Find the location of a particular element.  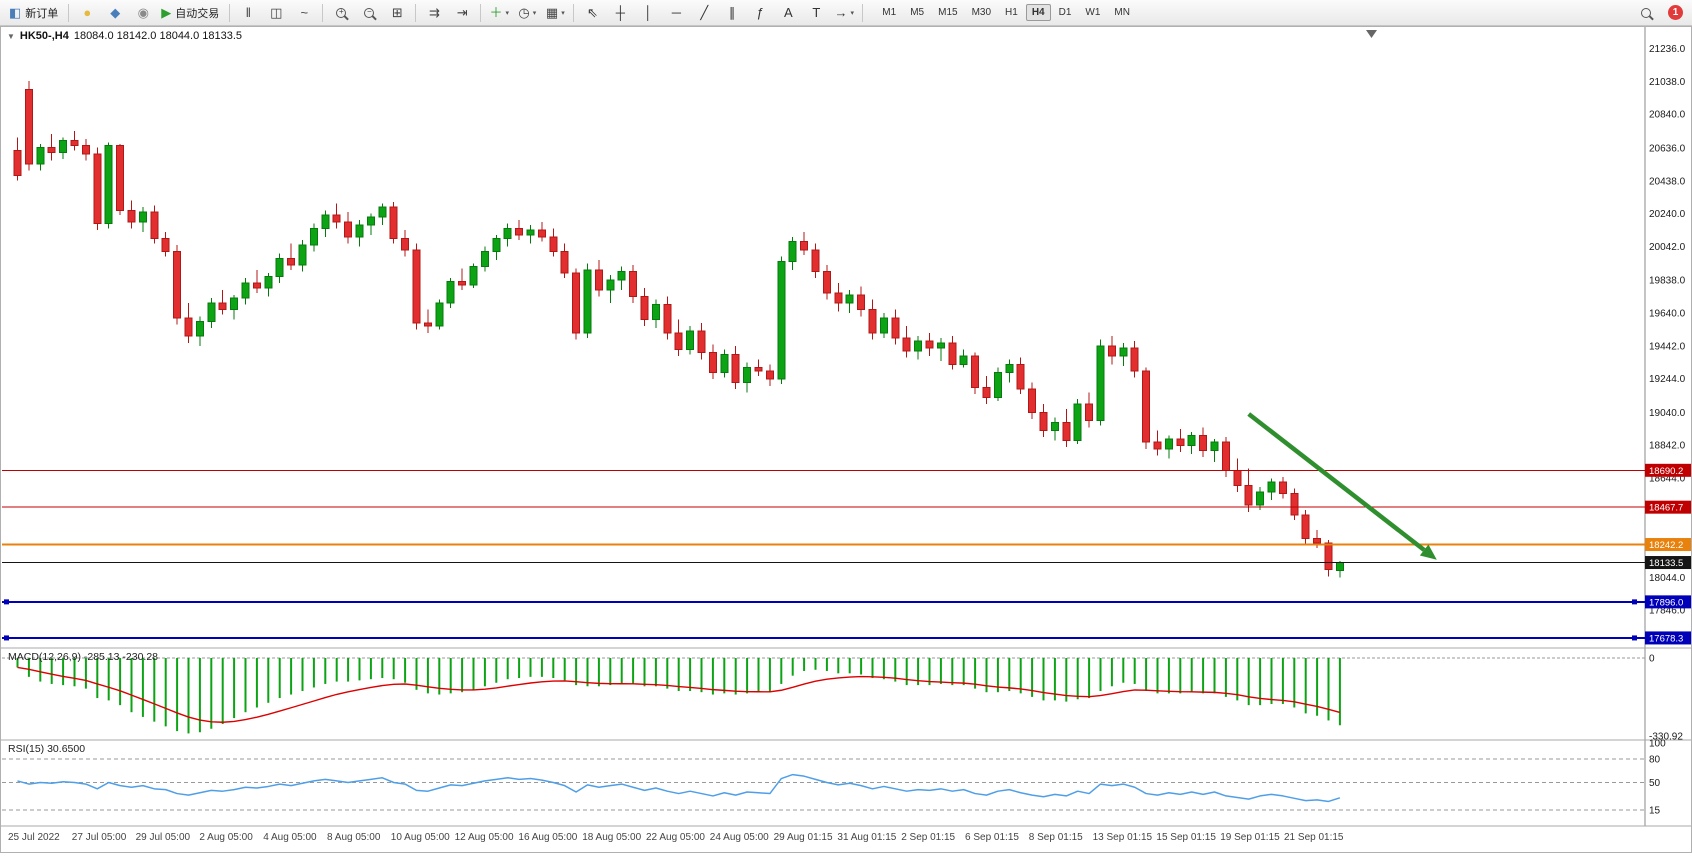

macd-axis-max: 0 is located at coordinates (1652, 659).